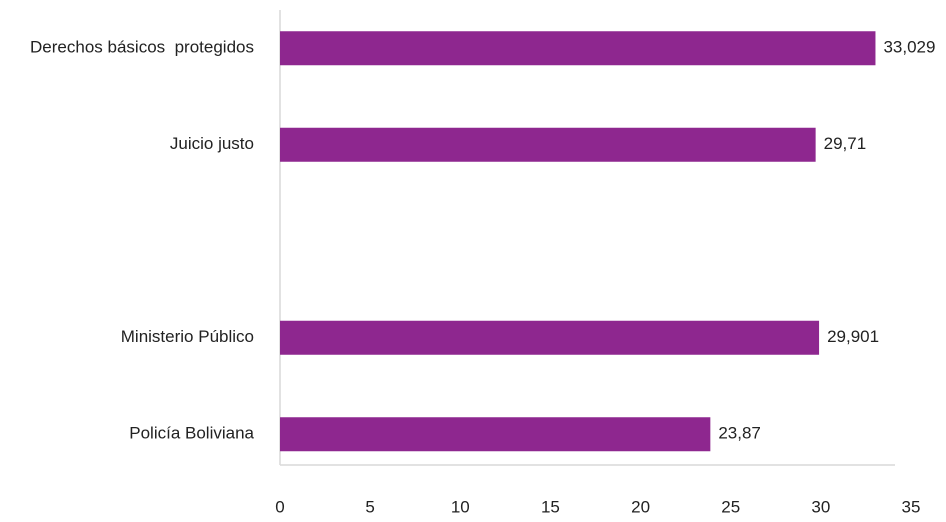  What do you see at coordinates (911, 506) in the screenshot?
I see `x-tick-label: 35` at bounding box center [911, 506].